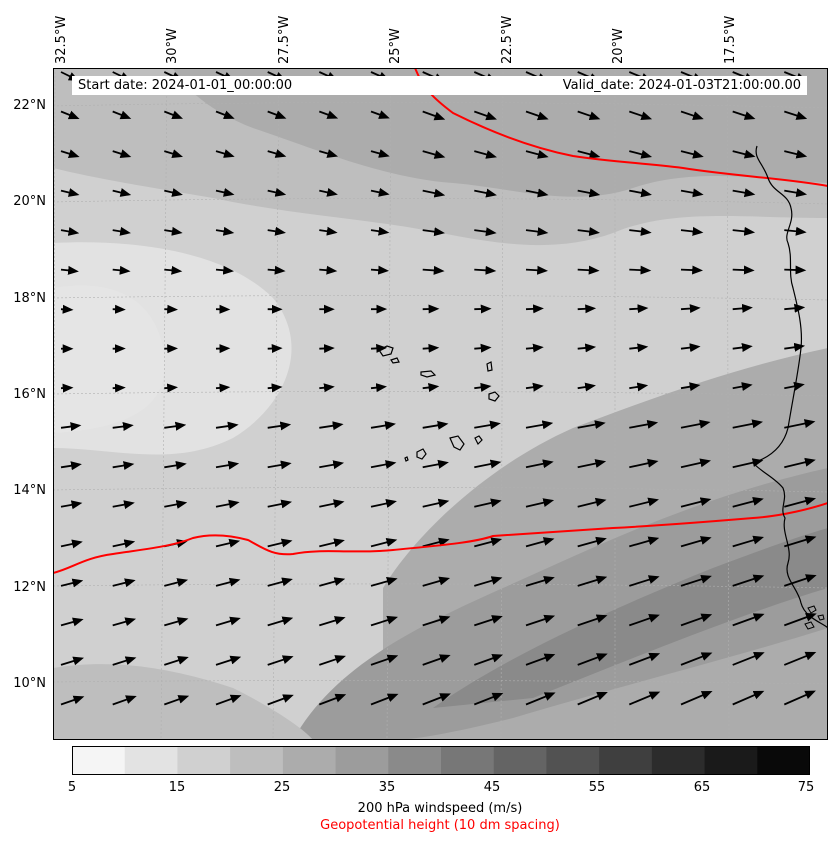 The image size is (837, 843). I want to click on lat-tick-label: 18°N, so click(29, 298).